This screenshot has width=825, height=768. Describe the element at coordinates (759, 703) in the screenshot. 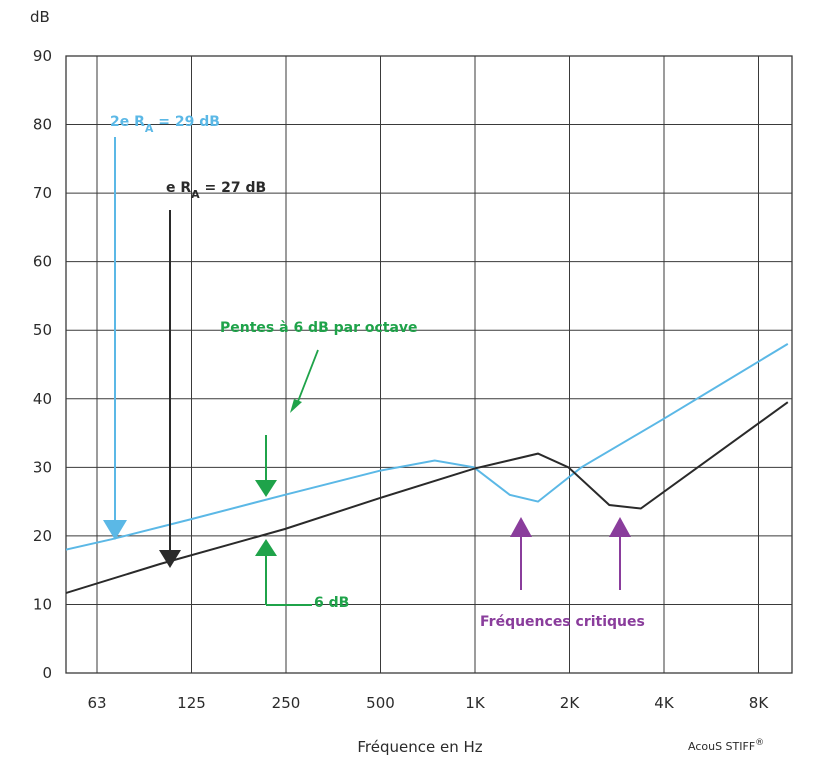

I see `x-tick-label: 8K` at that location.